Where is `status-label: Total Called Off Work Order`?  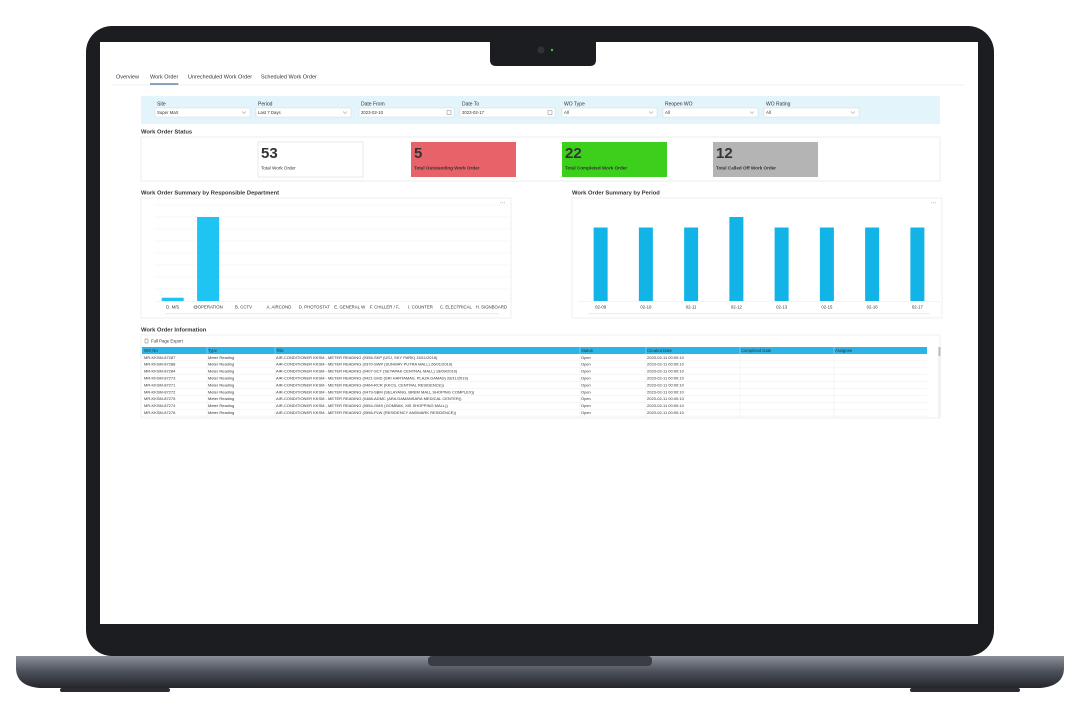
status-label: Total Called Off Work Order is located at coordinates (746, 168).